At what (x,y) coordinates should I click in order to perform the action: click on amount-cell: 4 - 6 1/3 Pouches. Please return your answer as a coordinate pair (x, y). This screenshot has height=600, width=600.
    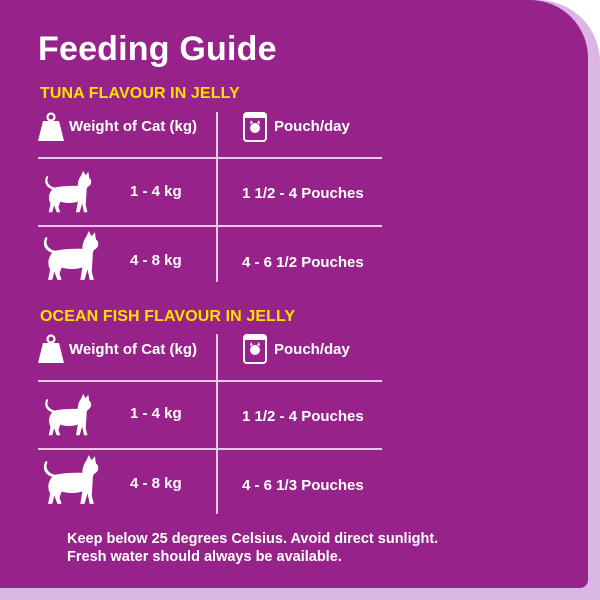
    Looking at the image, I should click on (303, 485).